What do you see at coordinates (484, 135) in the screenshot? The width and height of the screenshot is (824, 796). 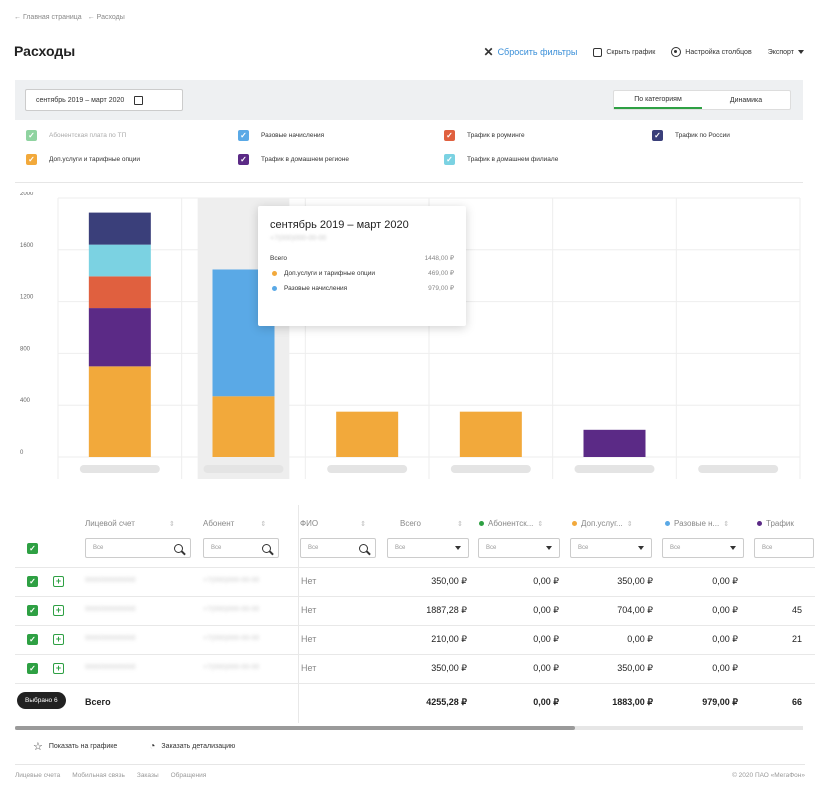 I see `legend-item: ✓ Трафик в роуминге` at bounding box center [484, 135].